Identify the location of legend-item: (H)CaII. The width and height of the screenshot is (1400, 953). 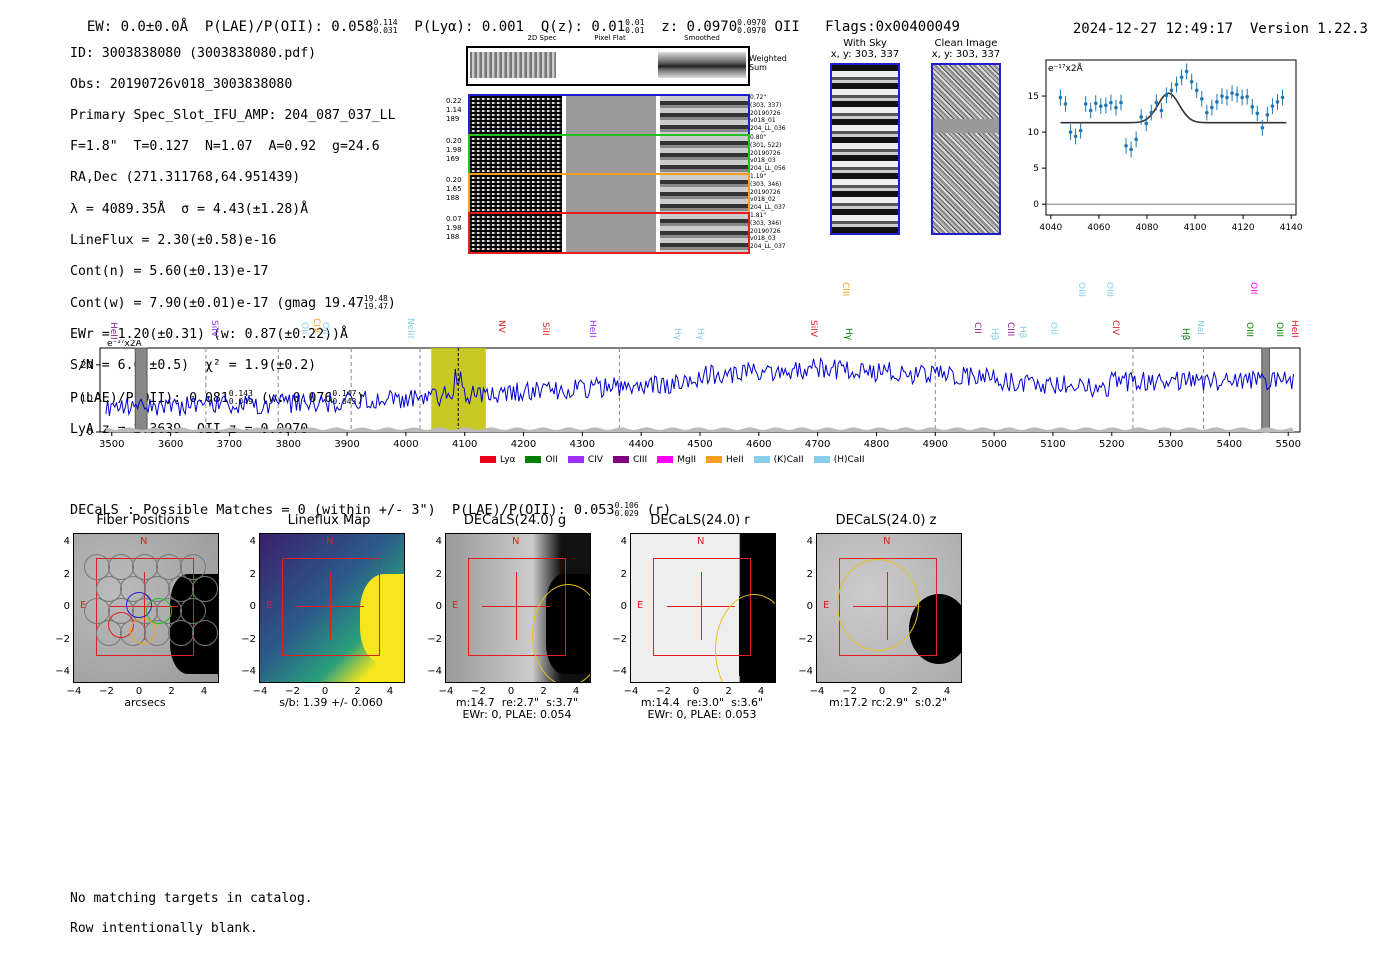
(839, 460).